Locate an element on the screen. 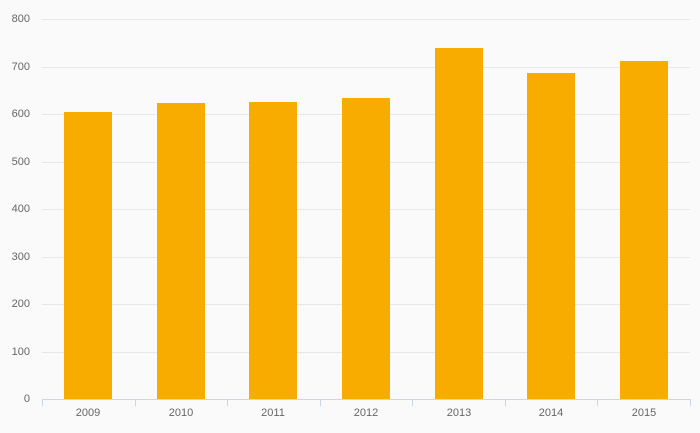 This screenshot has height=433, width=700. y-axis-label: 400 is located at coordinates (20, 209).